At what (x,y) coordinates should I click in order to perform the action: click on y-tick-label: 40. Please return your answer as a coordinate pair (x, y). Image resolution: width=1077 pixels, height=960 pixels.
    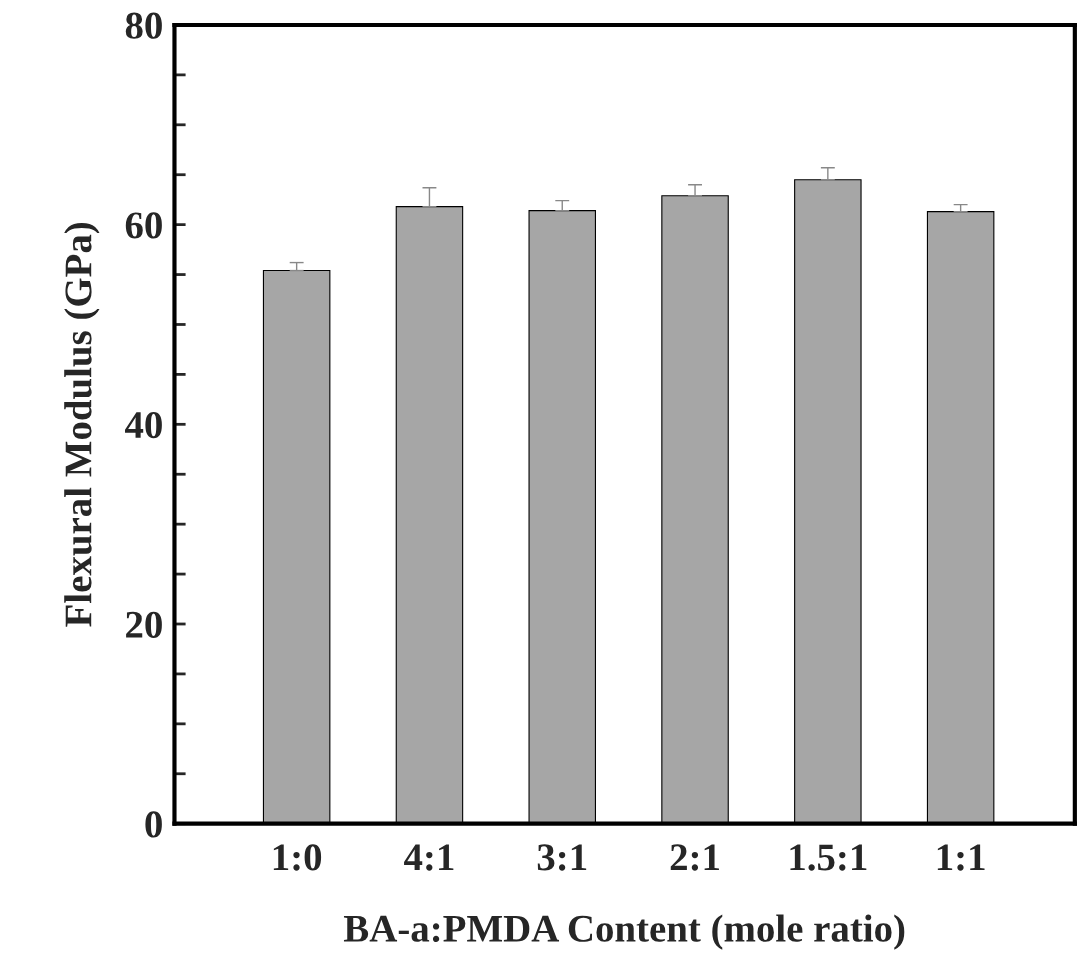
    Looking at the image, I should click on (143, 425).